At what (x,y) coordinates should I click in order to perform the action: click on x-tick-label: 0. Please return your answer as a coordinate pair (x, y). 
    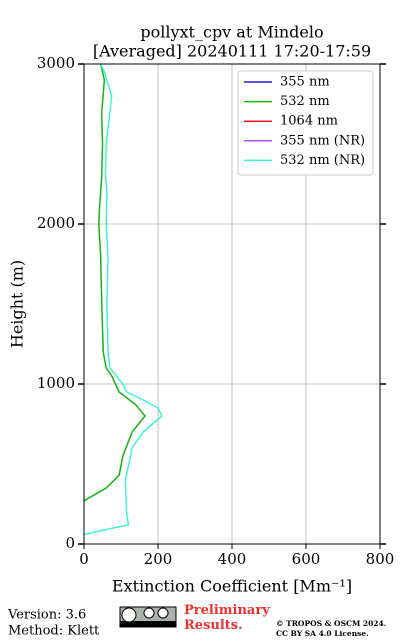
    Looking at the image, I should click on (84, 559).